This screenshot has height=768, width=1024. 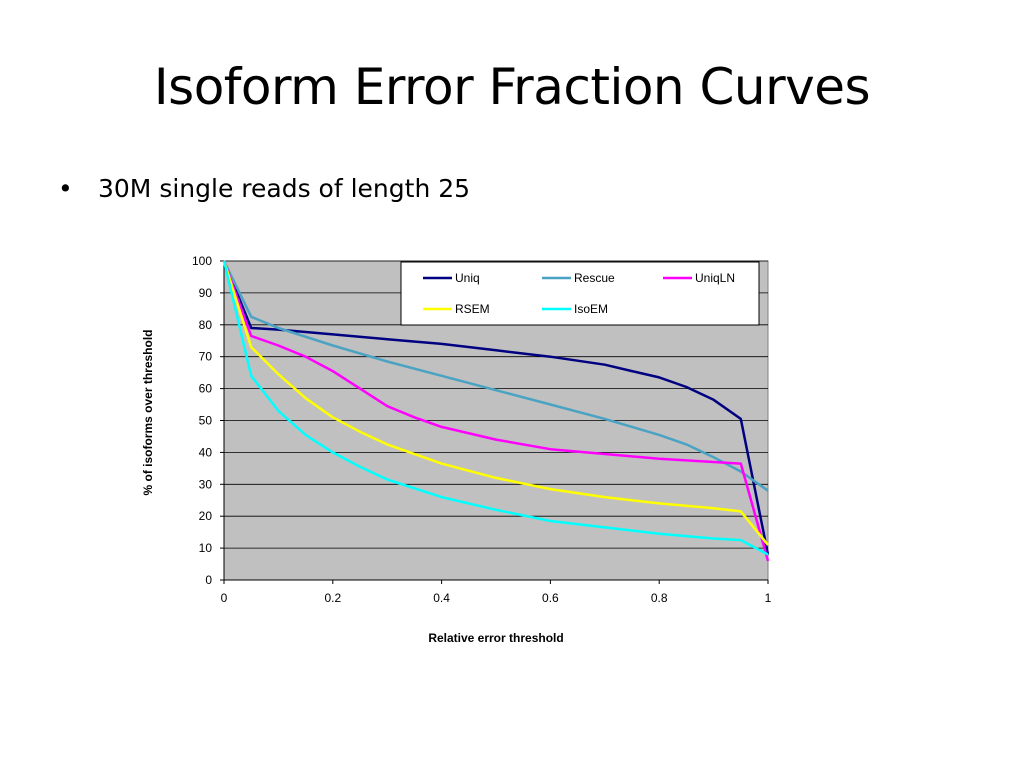 What do you see at coordinates (594, 278) in the screenshot?
I see `legend-label: Rescue` at bounding box center [594, 278].